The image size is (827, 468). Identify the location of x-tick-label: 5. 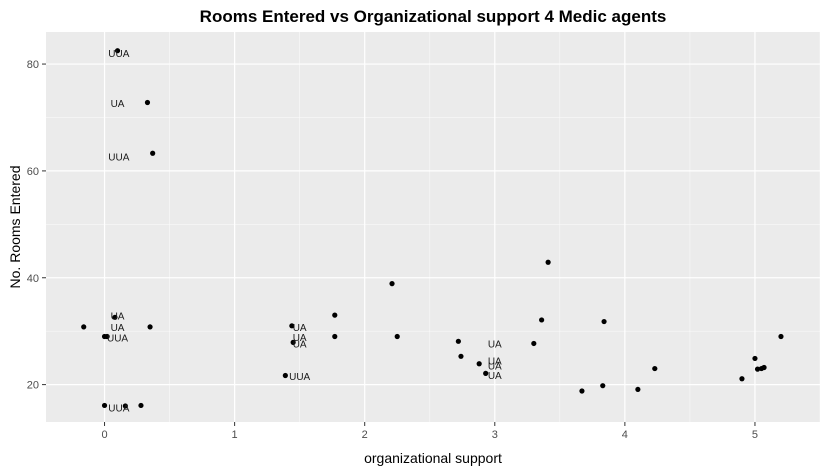
(755, 435).